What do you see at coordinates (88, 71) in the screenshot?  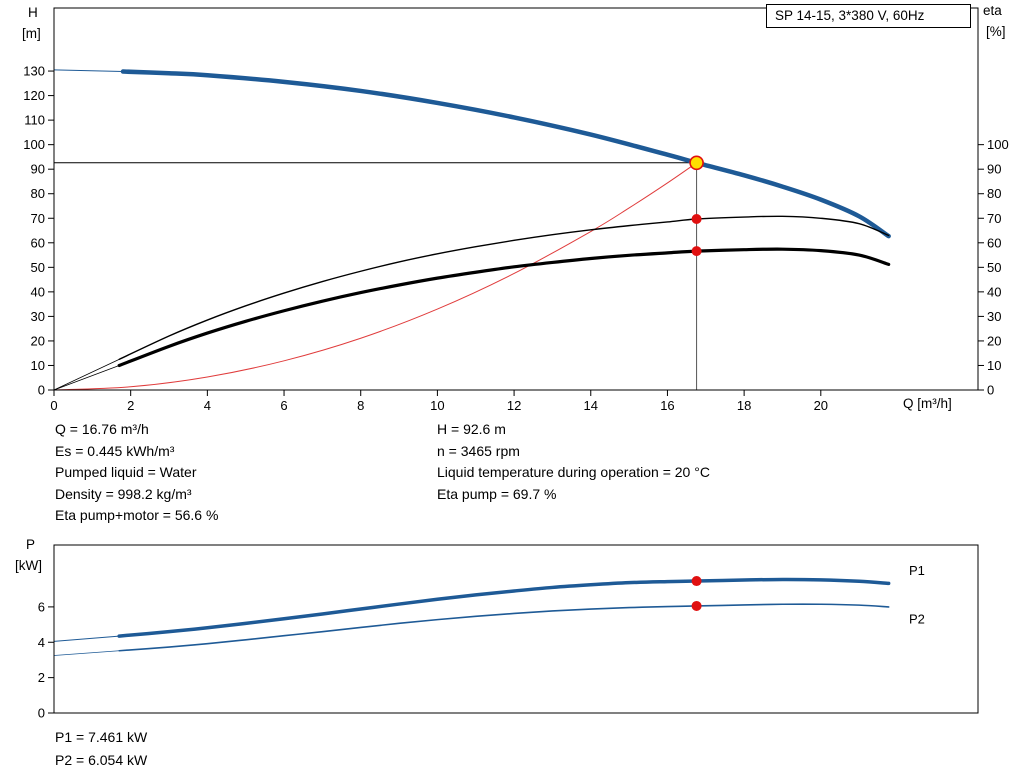 I see `h-curve-lead` at bounding box center [88, 71].